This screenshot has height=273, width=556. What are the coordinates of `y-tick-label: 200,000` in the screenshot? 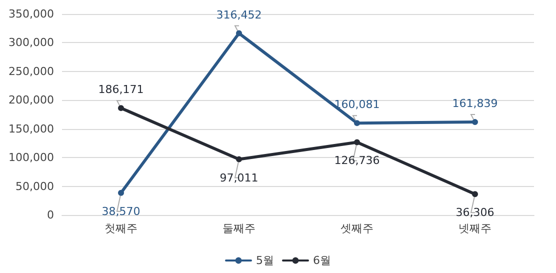 It's located at (31, 100).